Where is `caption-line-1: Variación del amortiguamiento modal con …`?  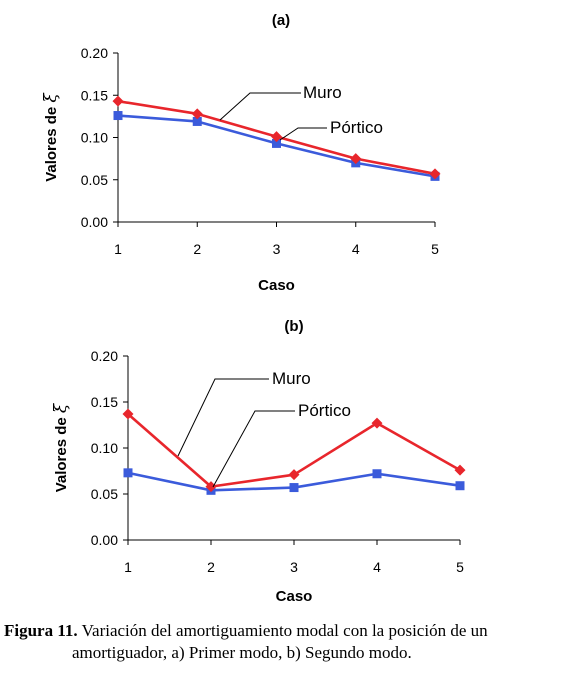
caption-line-1: Variación del amortiguamiento modal con … is located at coordinates (284, 630).